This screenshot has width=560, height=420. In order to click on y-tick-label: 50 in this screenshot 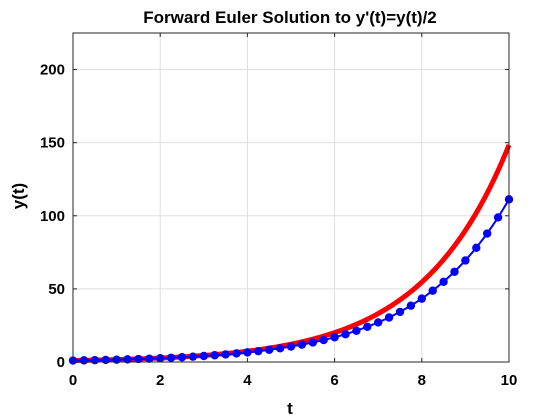, I will do `click(56, 289)`.